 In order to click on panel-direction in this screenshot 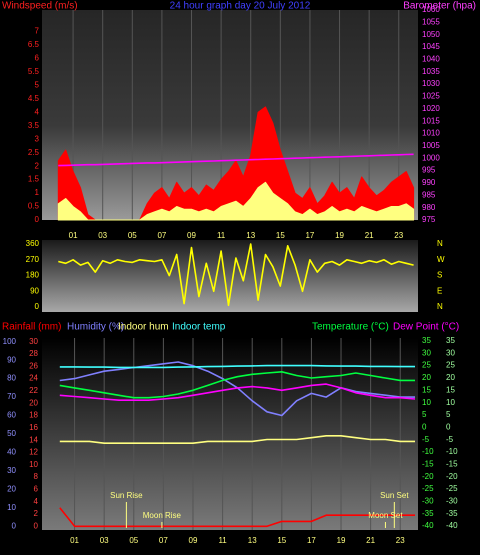, I will do `click(230, 276)`.